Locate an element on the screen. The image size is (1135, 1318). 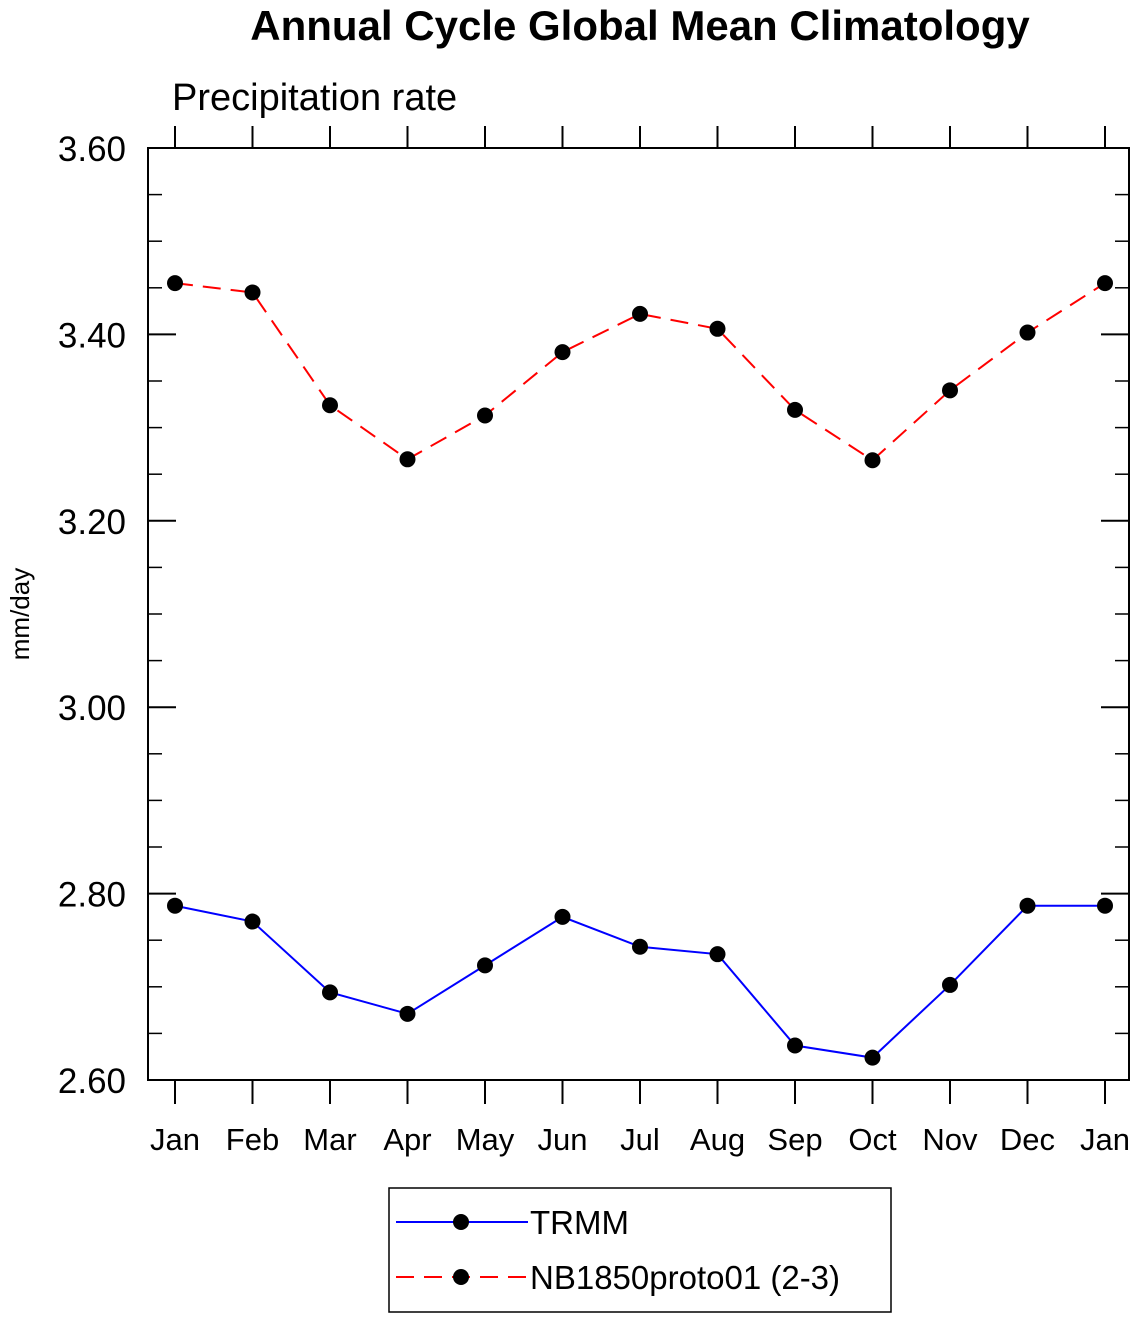
series-line is located at coordinates (639, 981).